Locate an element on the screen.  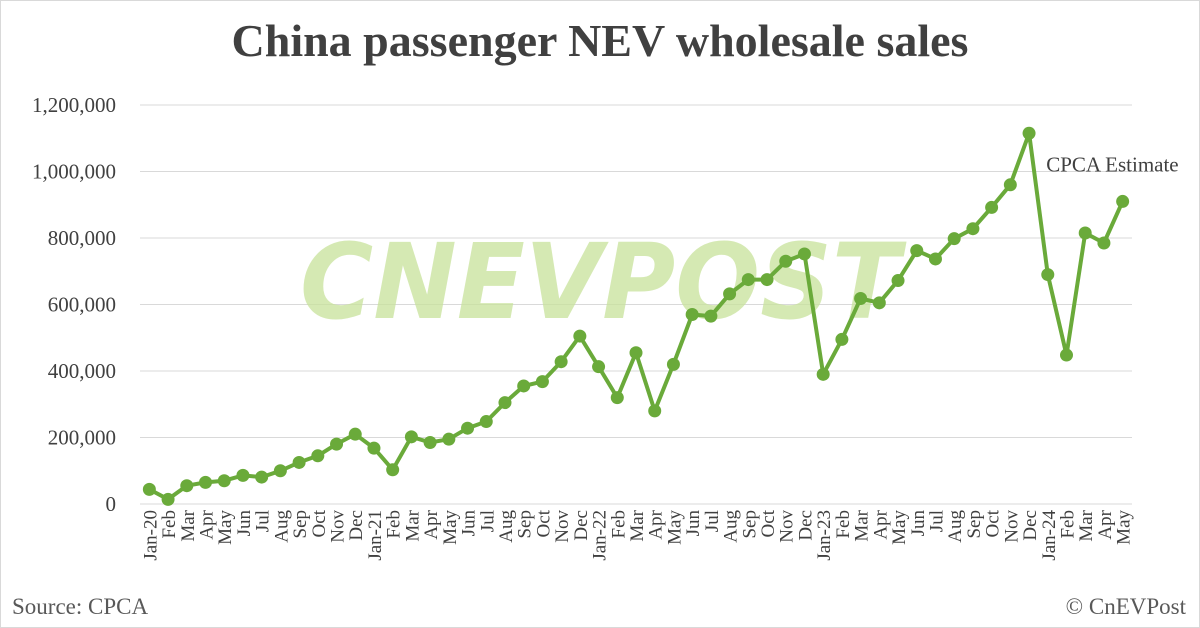
y-tick-label: 600,000 is located at coordinates (82, 305).